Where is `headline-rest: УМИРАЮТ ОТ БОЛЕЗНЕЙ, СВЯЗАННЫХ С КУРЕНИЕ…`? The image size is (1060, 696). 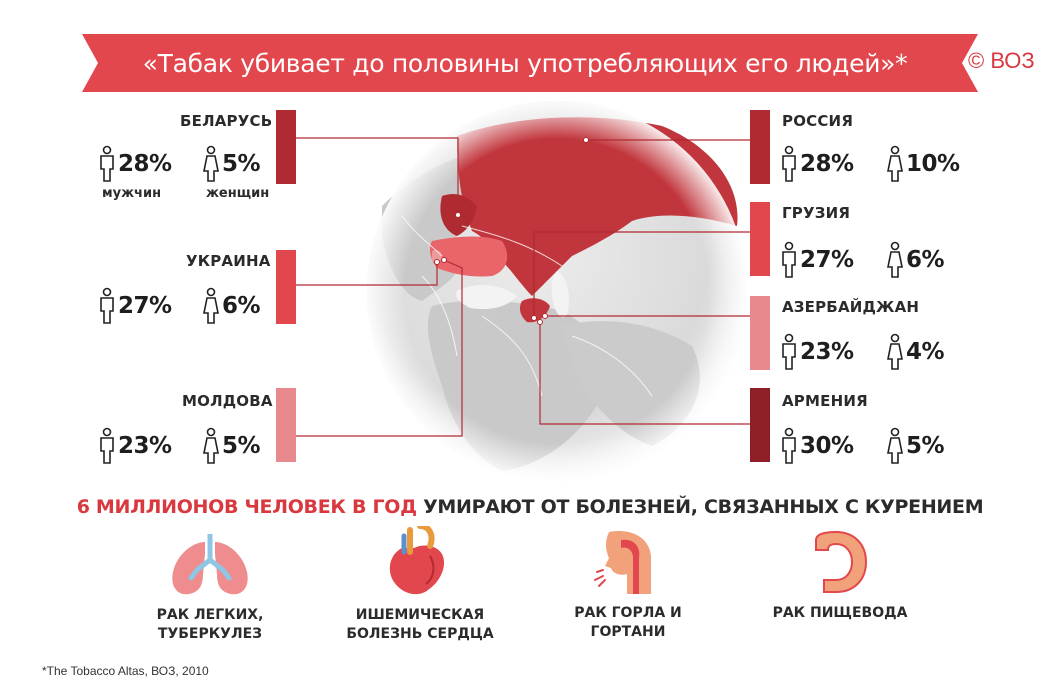 headline-rest: УМИРАЮТ ОТ БОЛЕЗНЕЙ, СВЯЗАННЫХ С КУРЕНИЕ… is located at coordinates (700, 507).